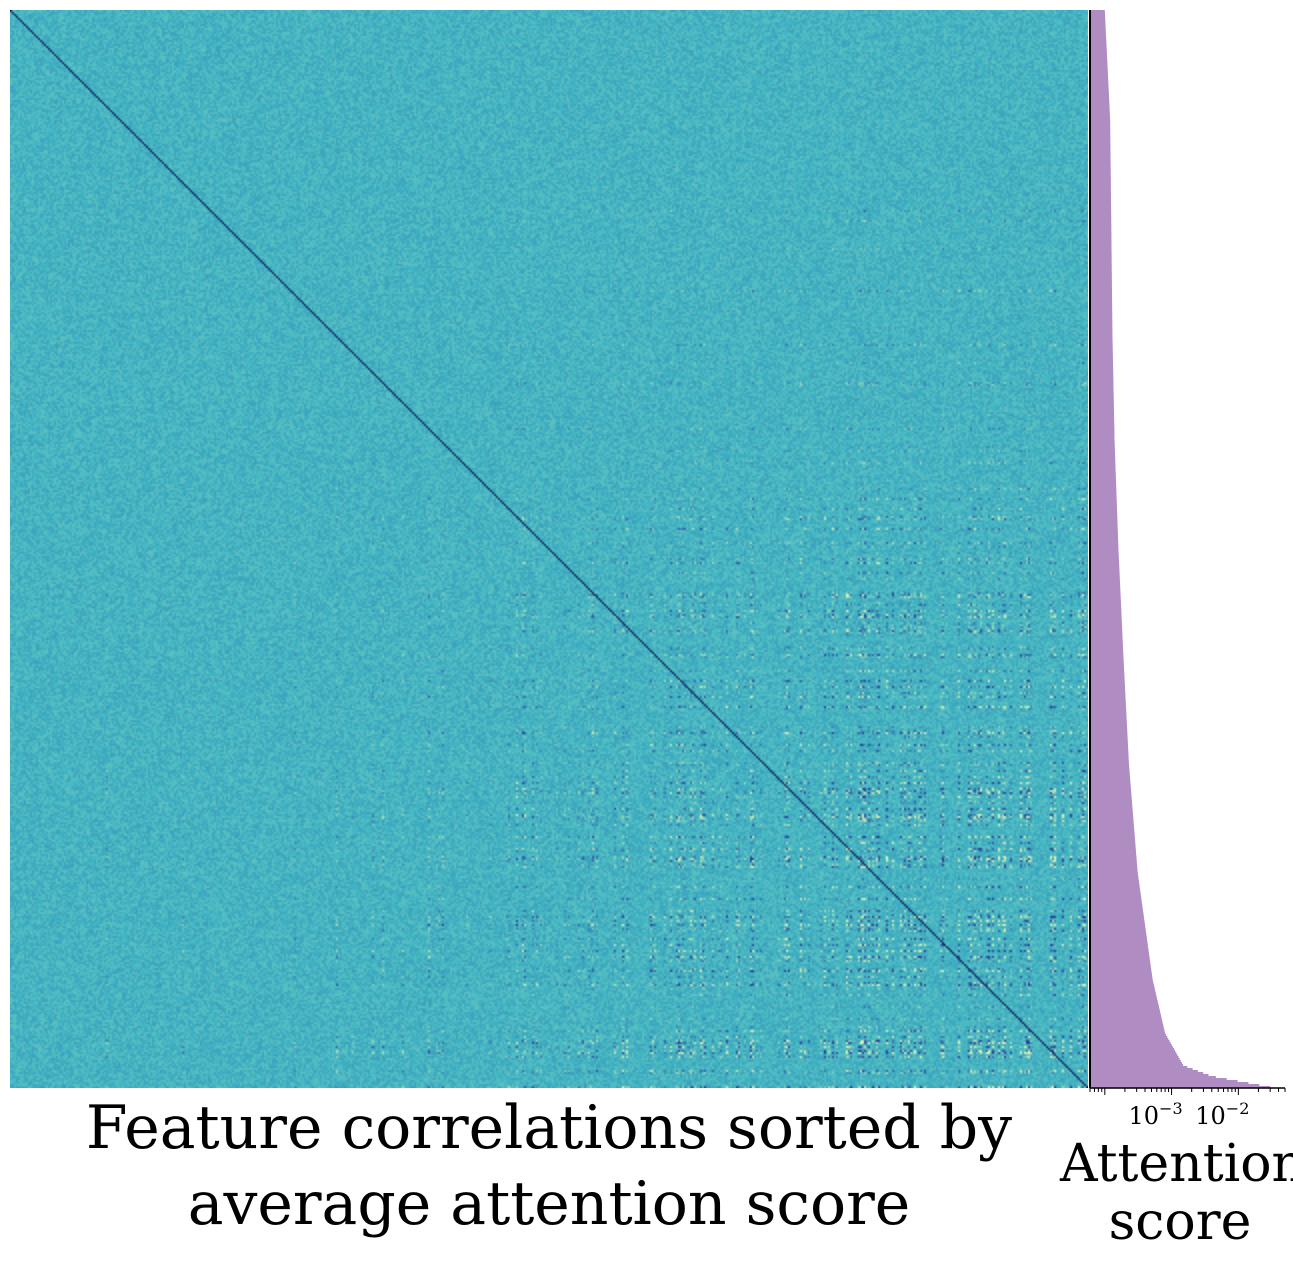 Image resolution: width=1293 pixels, height=1261 pixels. What do you see at coordinates (549, 1204) in the screenshot?
I see `caption-line-2: average attention score` at bounding box center [549, 1204].